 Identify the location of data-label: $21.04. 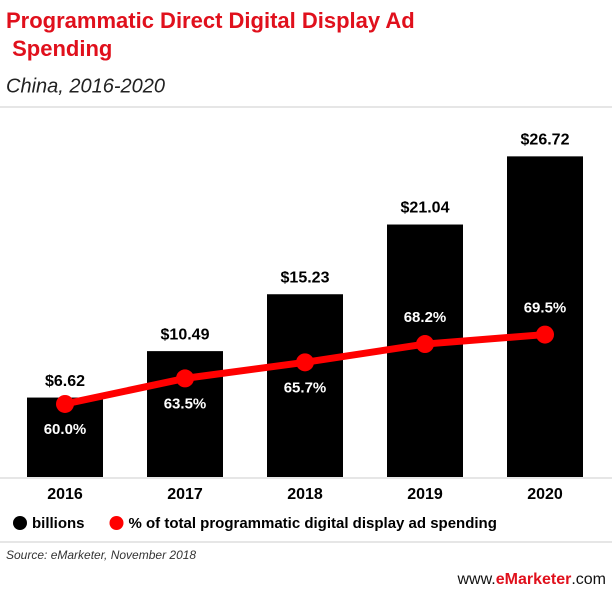
(425, 208).